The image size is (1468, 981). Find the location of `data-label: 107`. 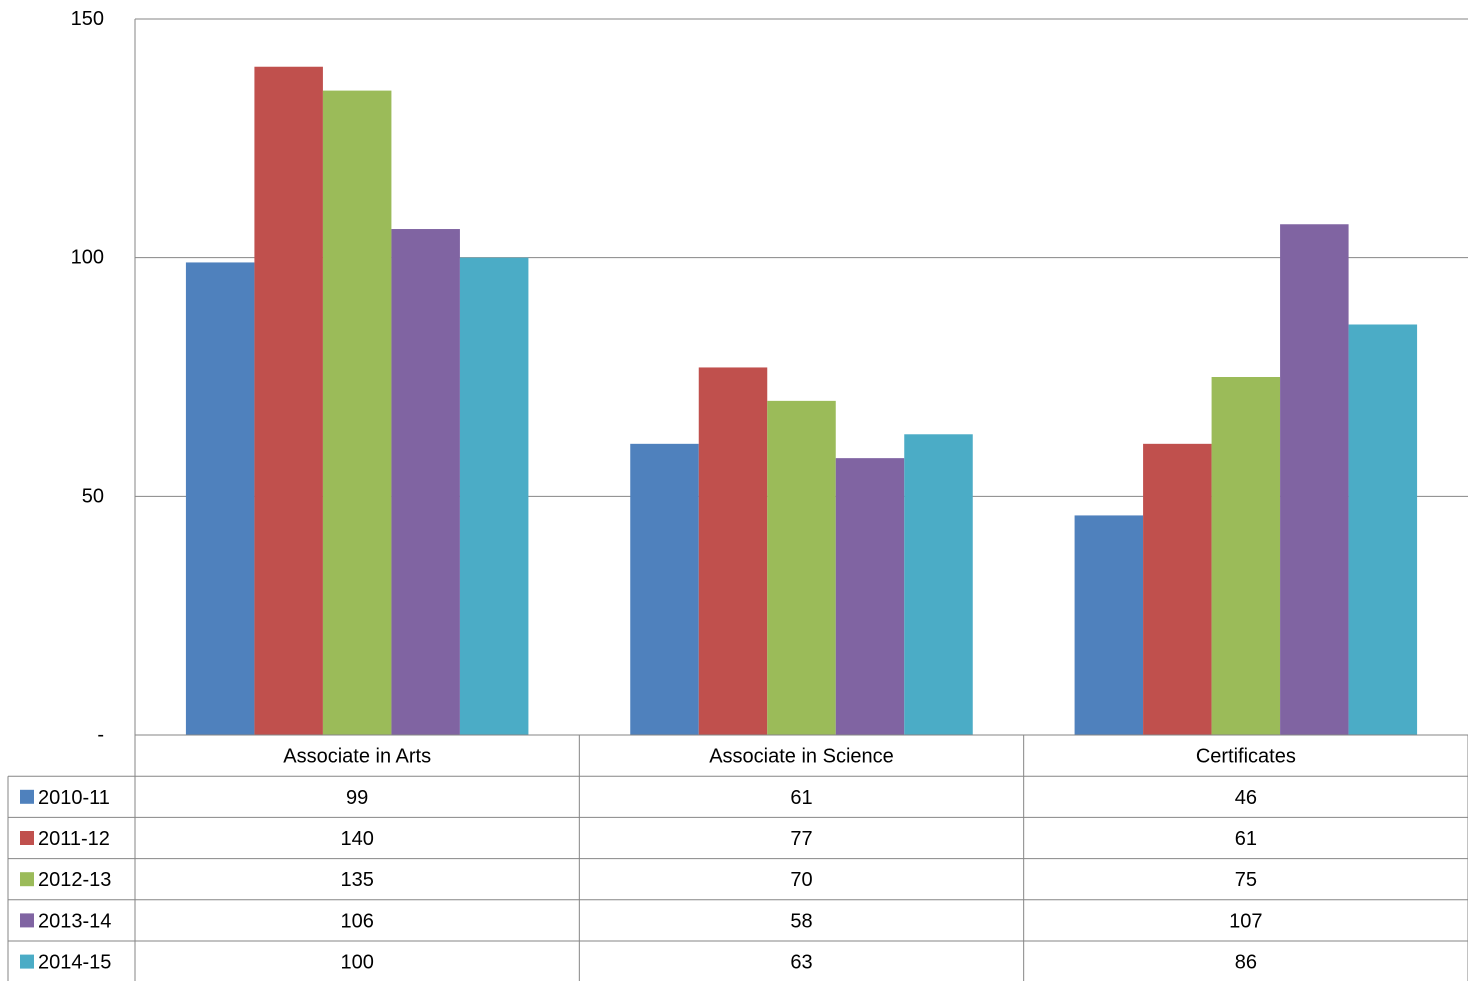

data-label: 107 is located at coordinates (1245, 921).